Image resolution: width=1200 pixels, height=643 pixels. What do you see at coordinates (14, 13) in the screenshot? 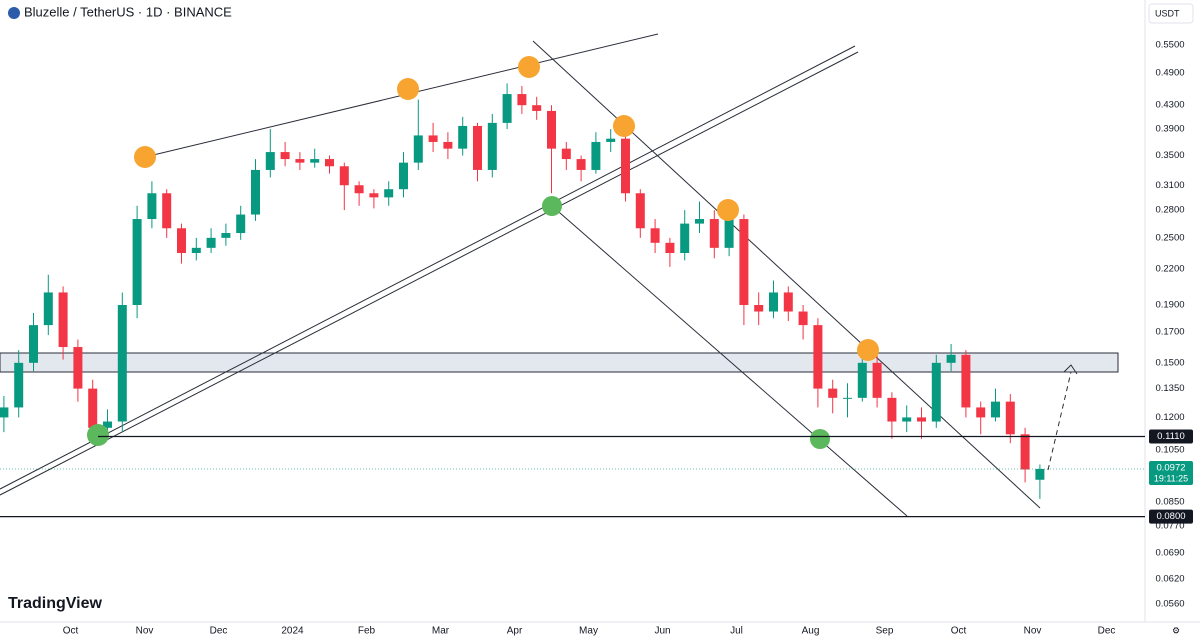
I see `symbol-logo` at bounding box center [14, 13].